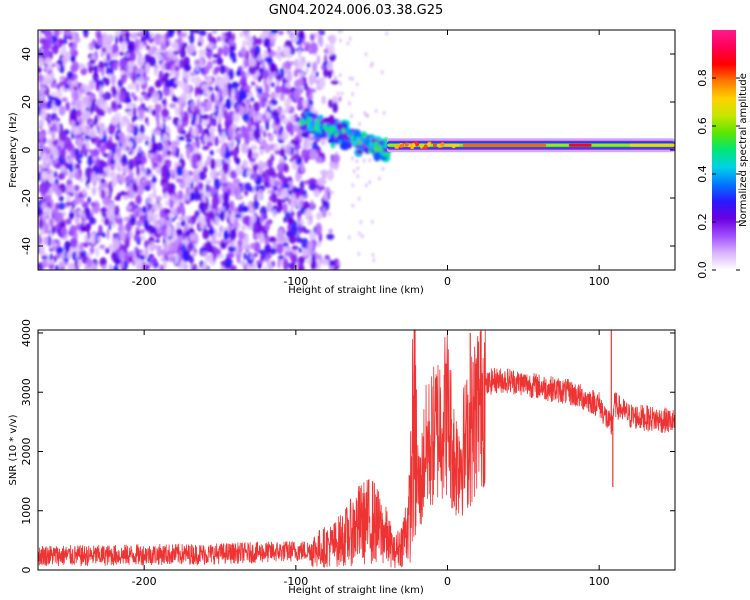 The height and width of the screenshot is (600, 750). Describe the element at coordinates (599, 281) in the screenshot. I see `x-tick-label: 100` at that location.